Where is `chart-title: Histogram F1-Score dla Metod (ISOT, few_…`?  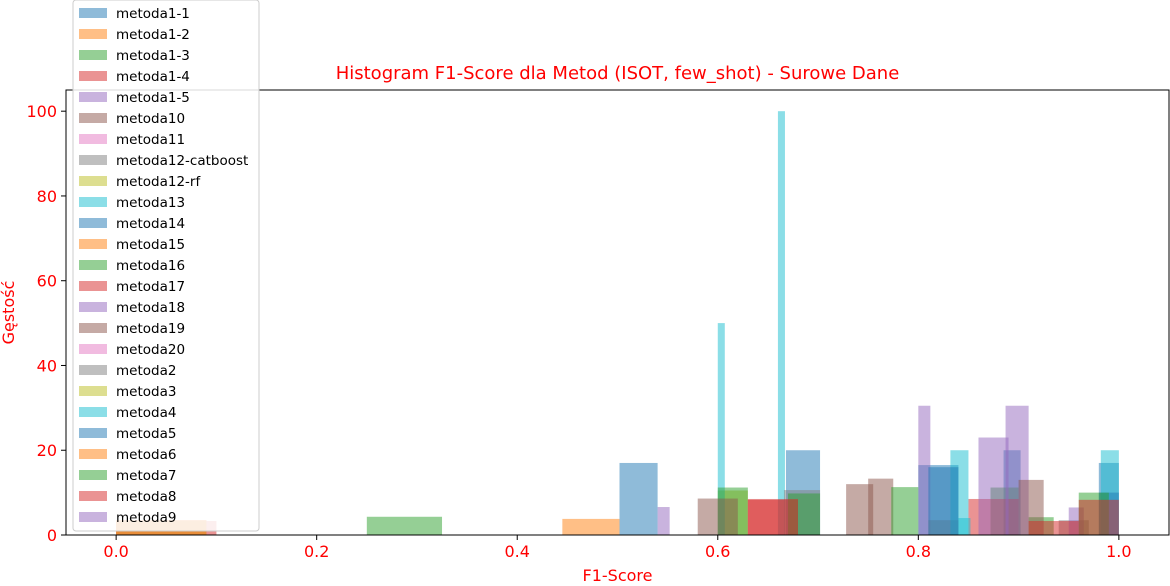
chart-title: Histogram F1-Score dla Metod (ISOT, few_… is located at coordinates (618, 73).